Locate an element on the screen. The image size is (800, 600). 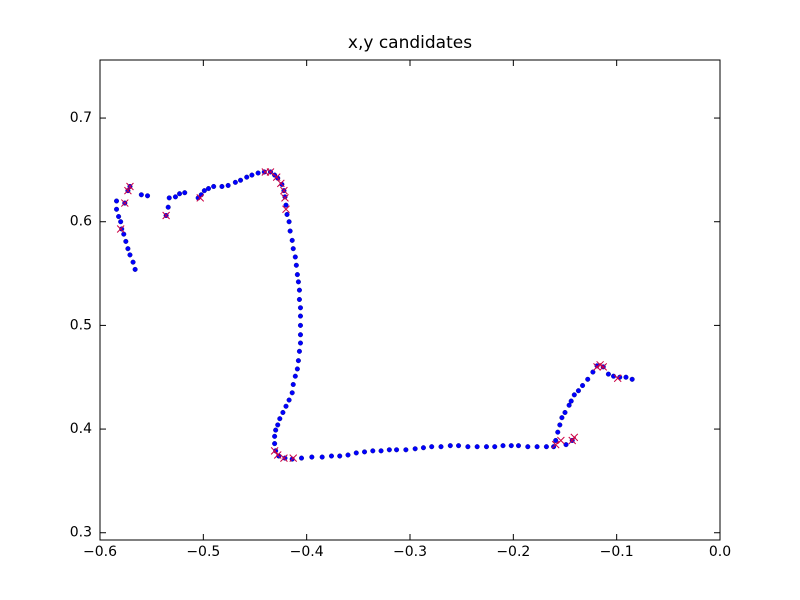
x-tick-label: −0.3 is located at coordinates (410, 552).